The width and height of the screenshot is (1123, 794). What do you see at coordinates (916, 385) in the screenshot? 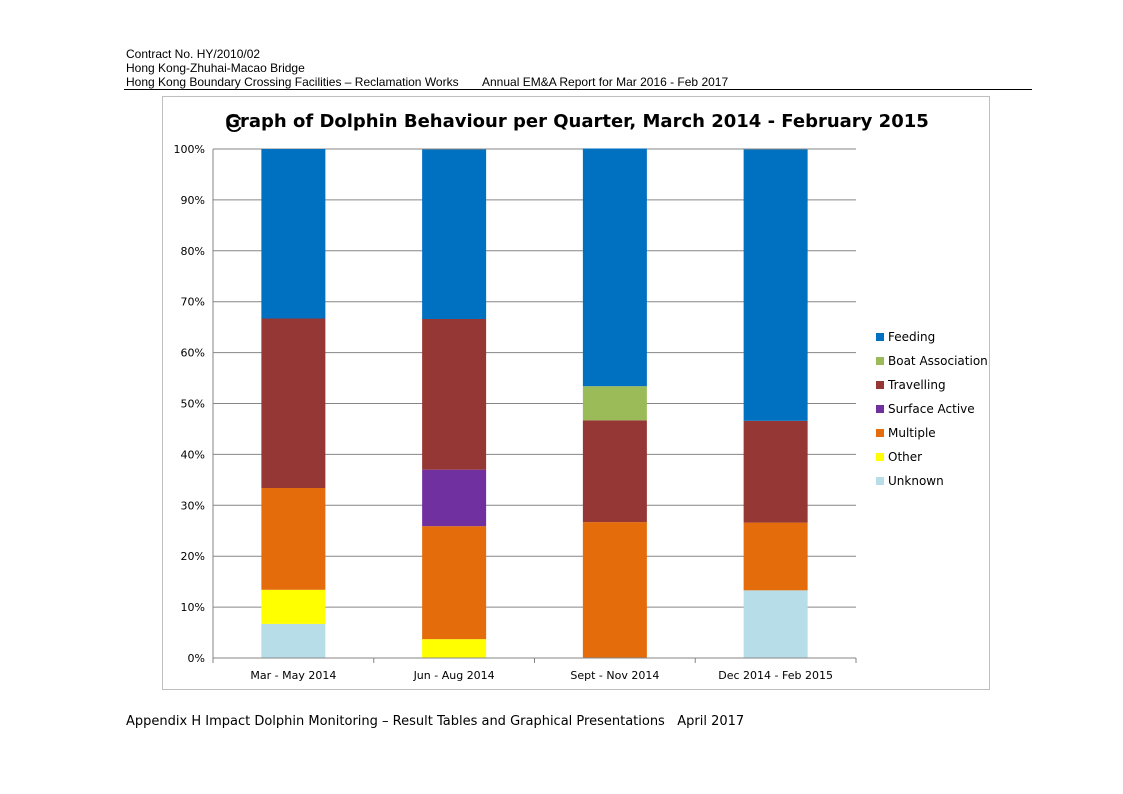
I see `legend-label: Travelling` at bounding box center [916, 385].